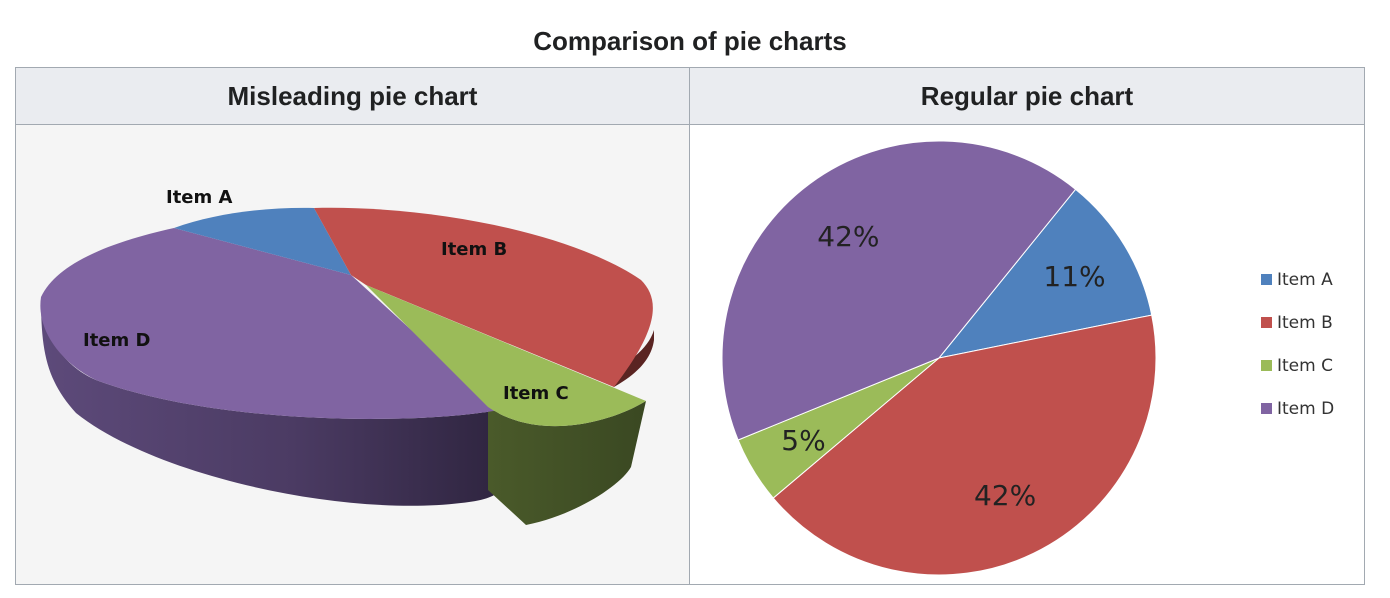  What do you see at coordinates (690, 41) in the screenshot?
I see `chart-comparison-title: Comparison of pie charts` at bounding box center [690, 41].